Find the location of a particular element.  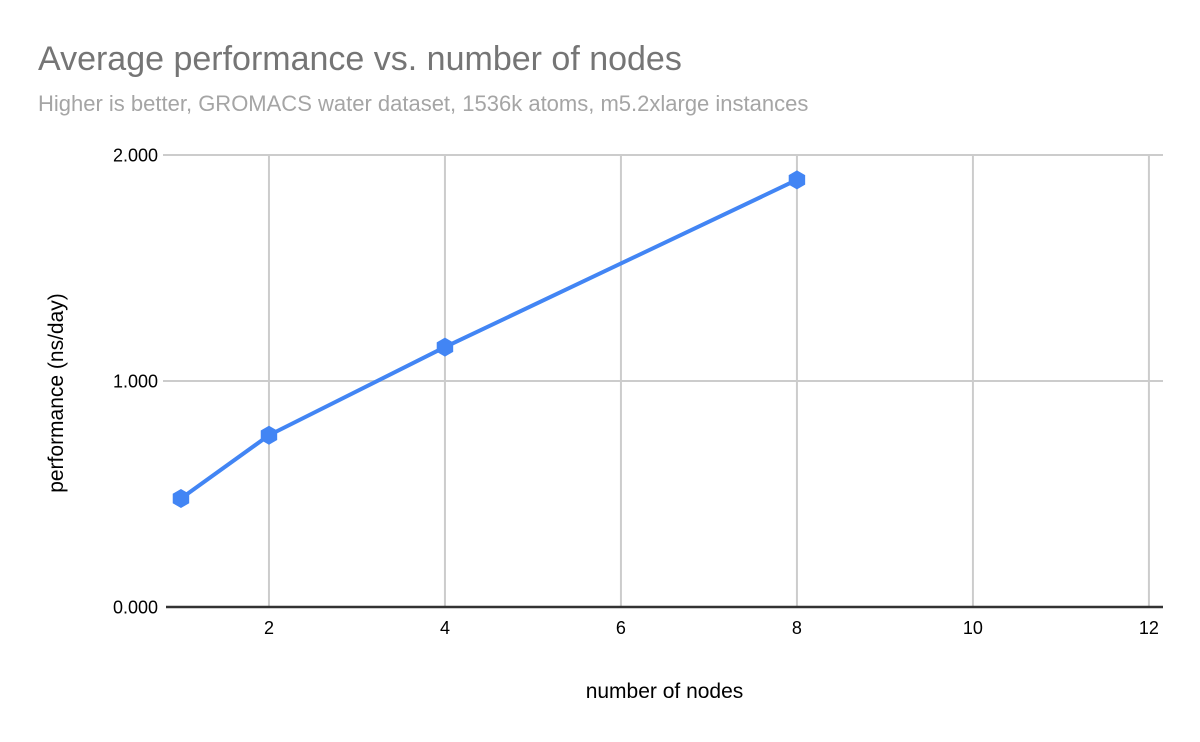

x-axis-title: number of nodes is located at coordinates (664, 691).